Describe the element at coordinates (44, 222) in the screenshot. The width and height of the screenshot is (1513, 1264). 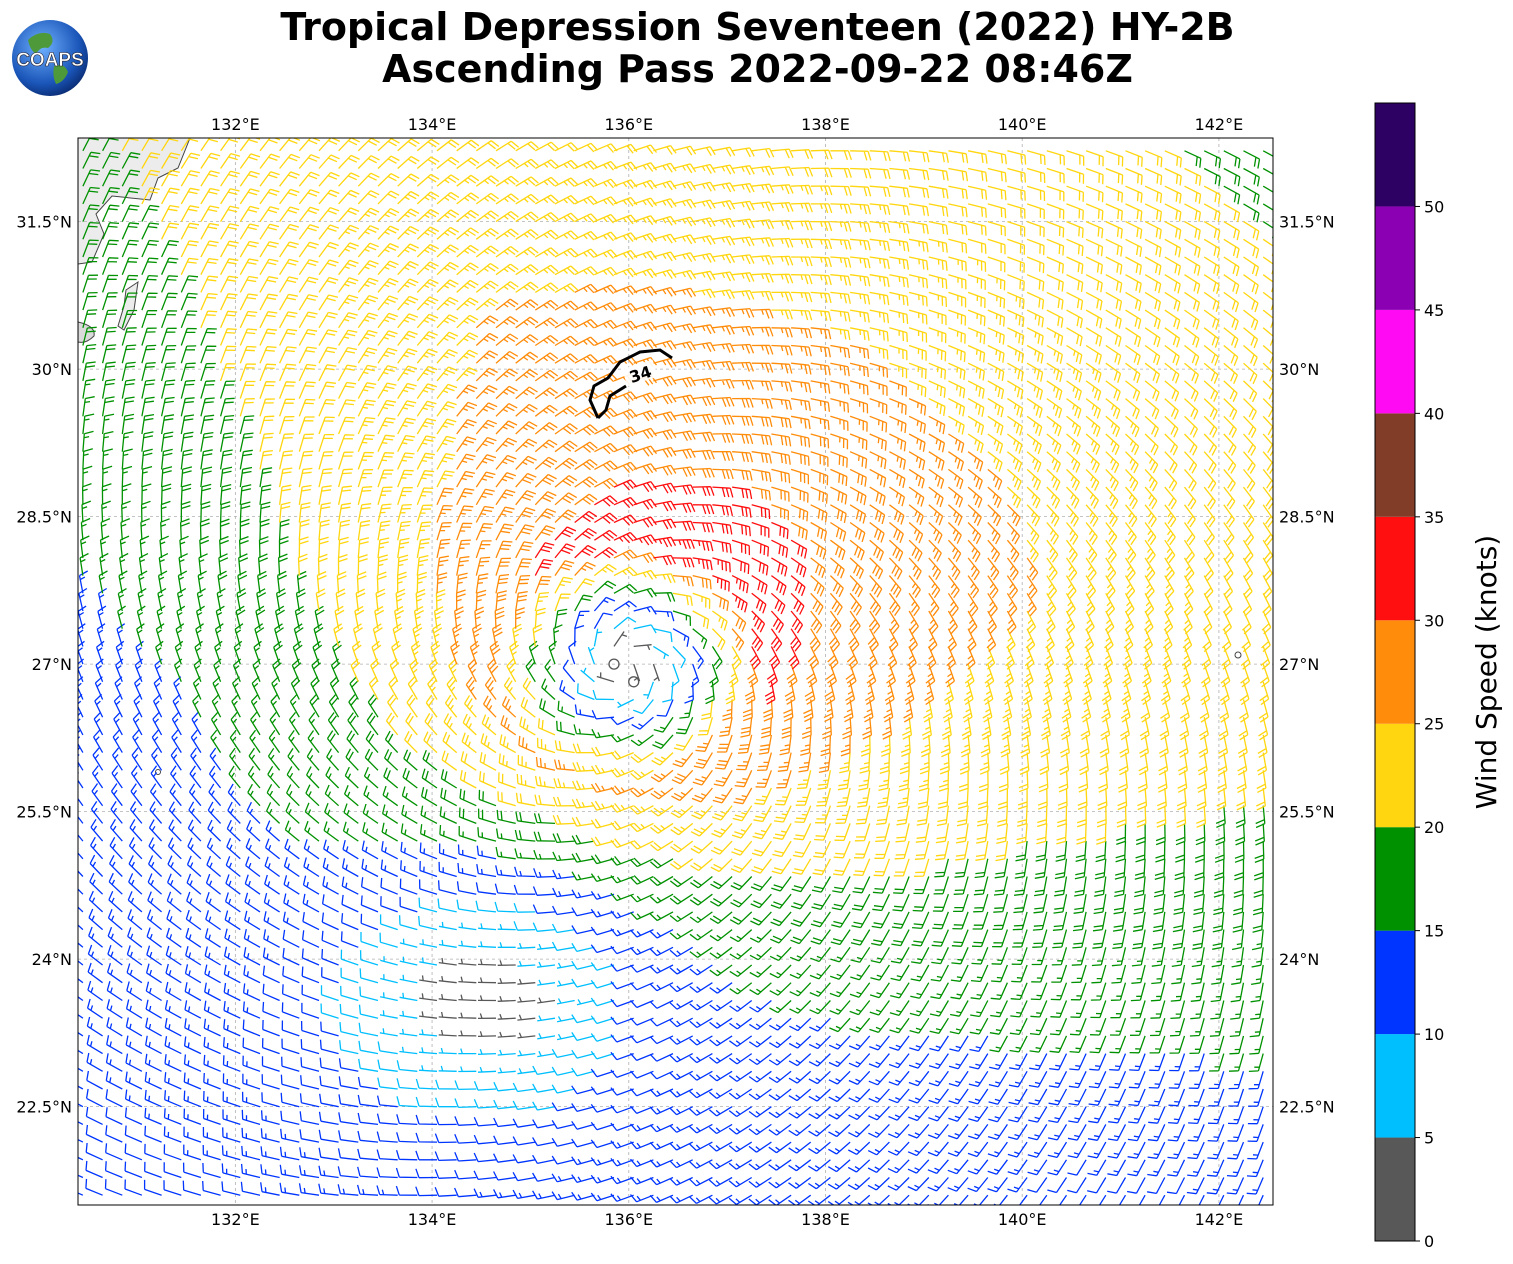
I see `lat-tick-label-left: 31.5°N` at that location.